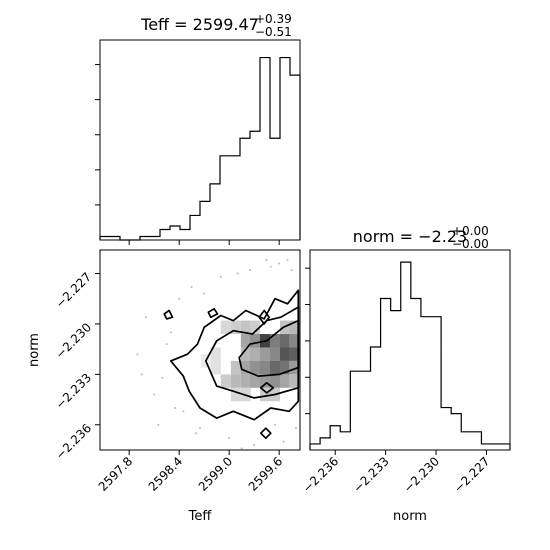 The width and height of the screenshot is (550, 550). I want to click on norm-xtick-label: −2.236, so click(320, 474).